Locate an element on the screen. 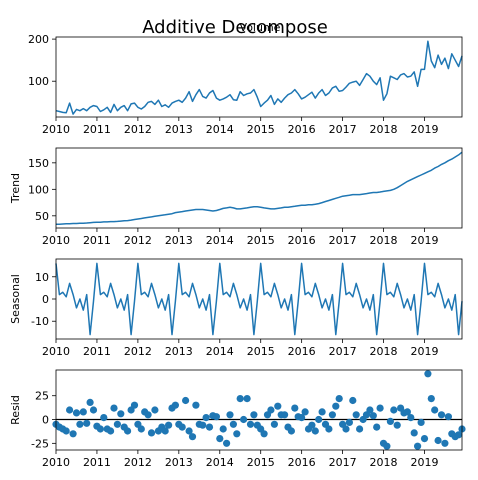 The image size is (478, 480). y-tick-label: 10 is located at coordinates (42, 277).